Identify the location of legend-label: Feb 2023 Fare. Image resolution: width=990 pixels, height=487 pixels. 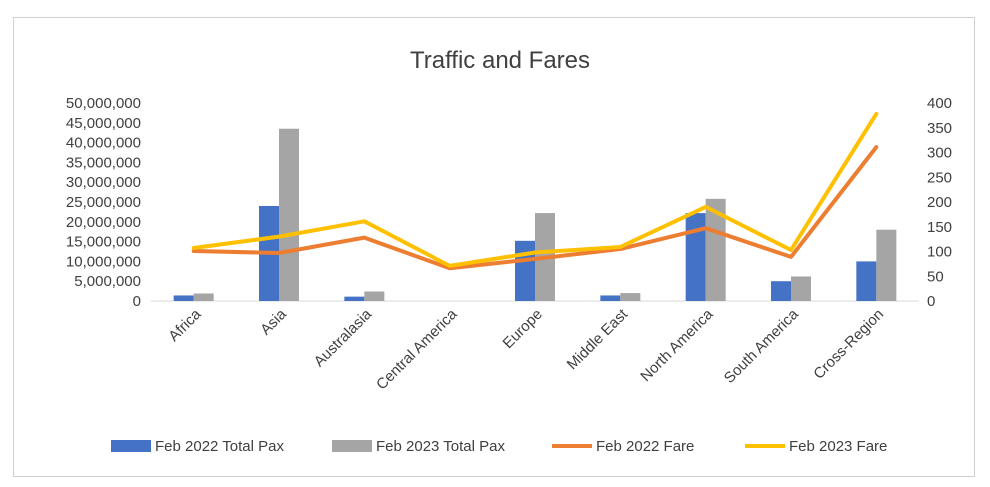
(838, 446).